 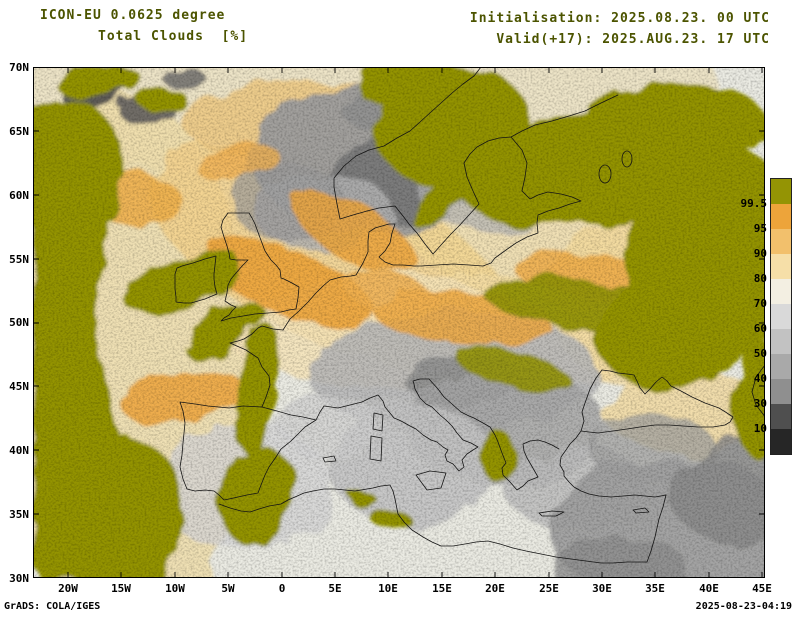 What do you see at coordinates (121, 588) in the screenshot?
I see `lon-tick-label: 15W` at bounding box center [121, 588].